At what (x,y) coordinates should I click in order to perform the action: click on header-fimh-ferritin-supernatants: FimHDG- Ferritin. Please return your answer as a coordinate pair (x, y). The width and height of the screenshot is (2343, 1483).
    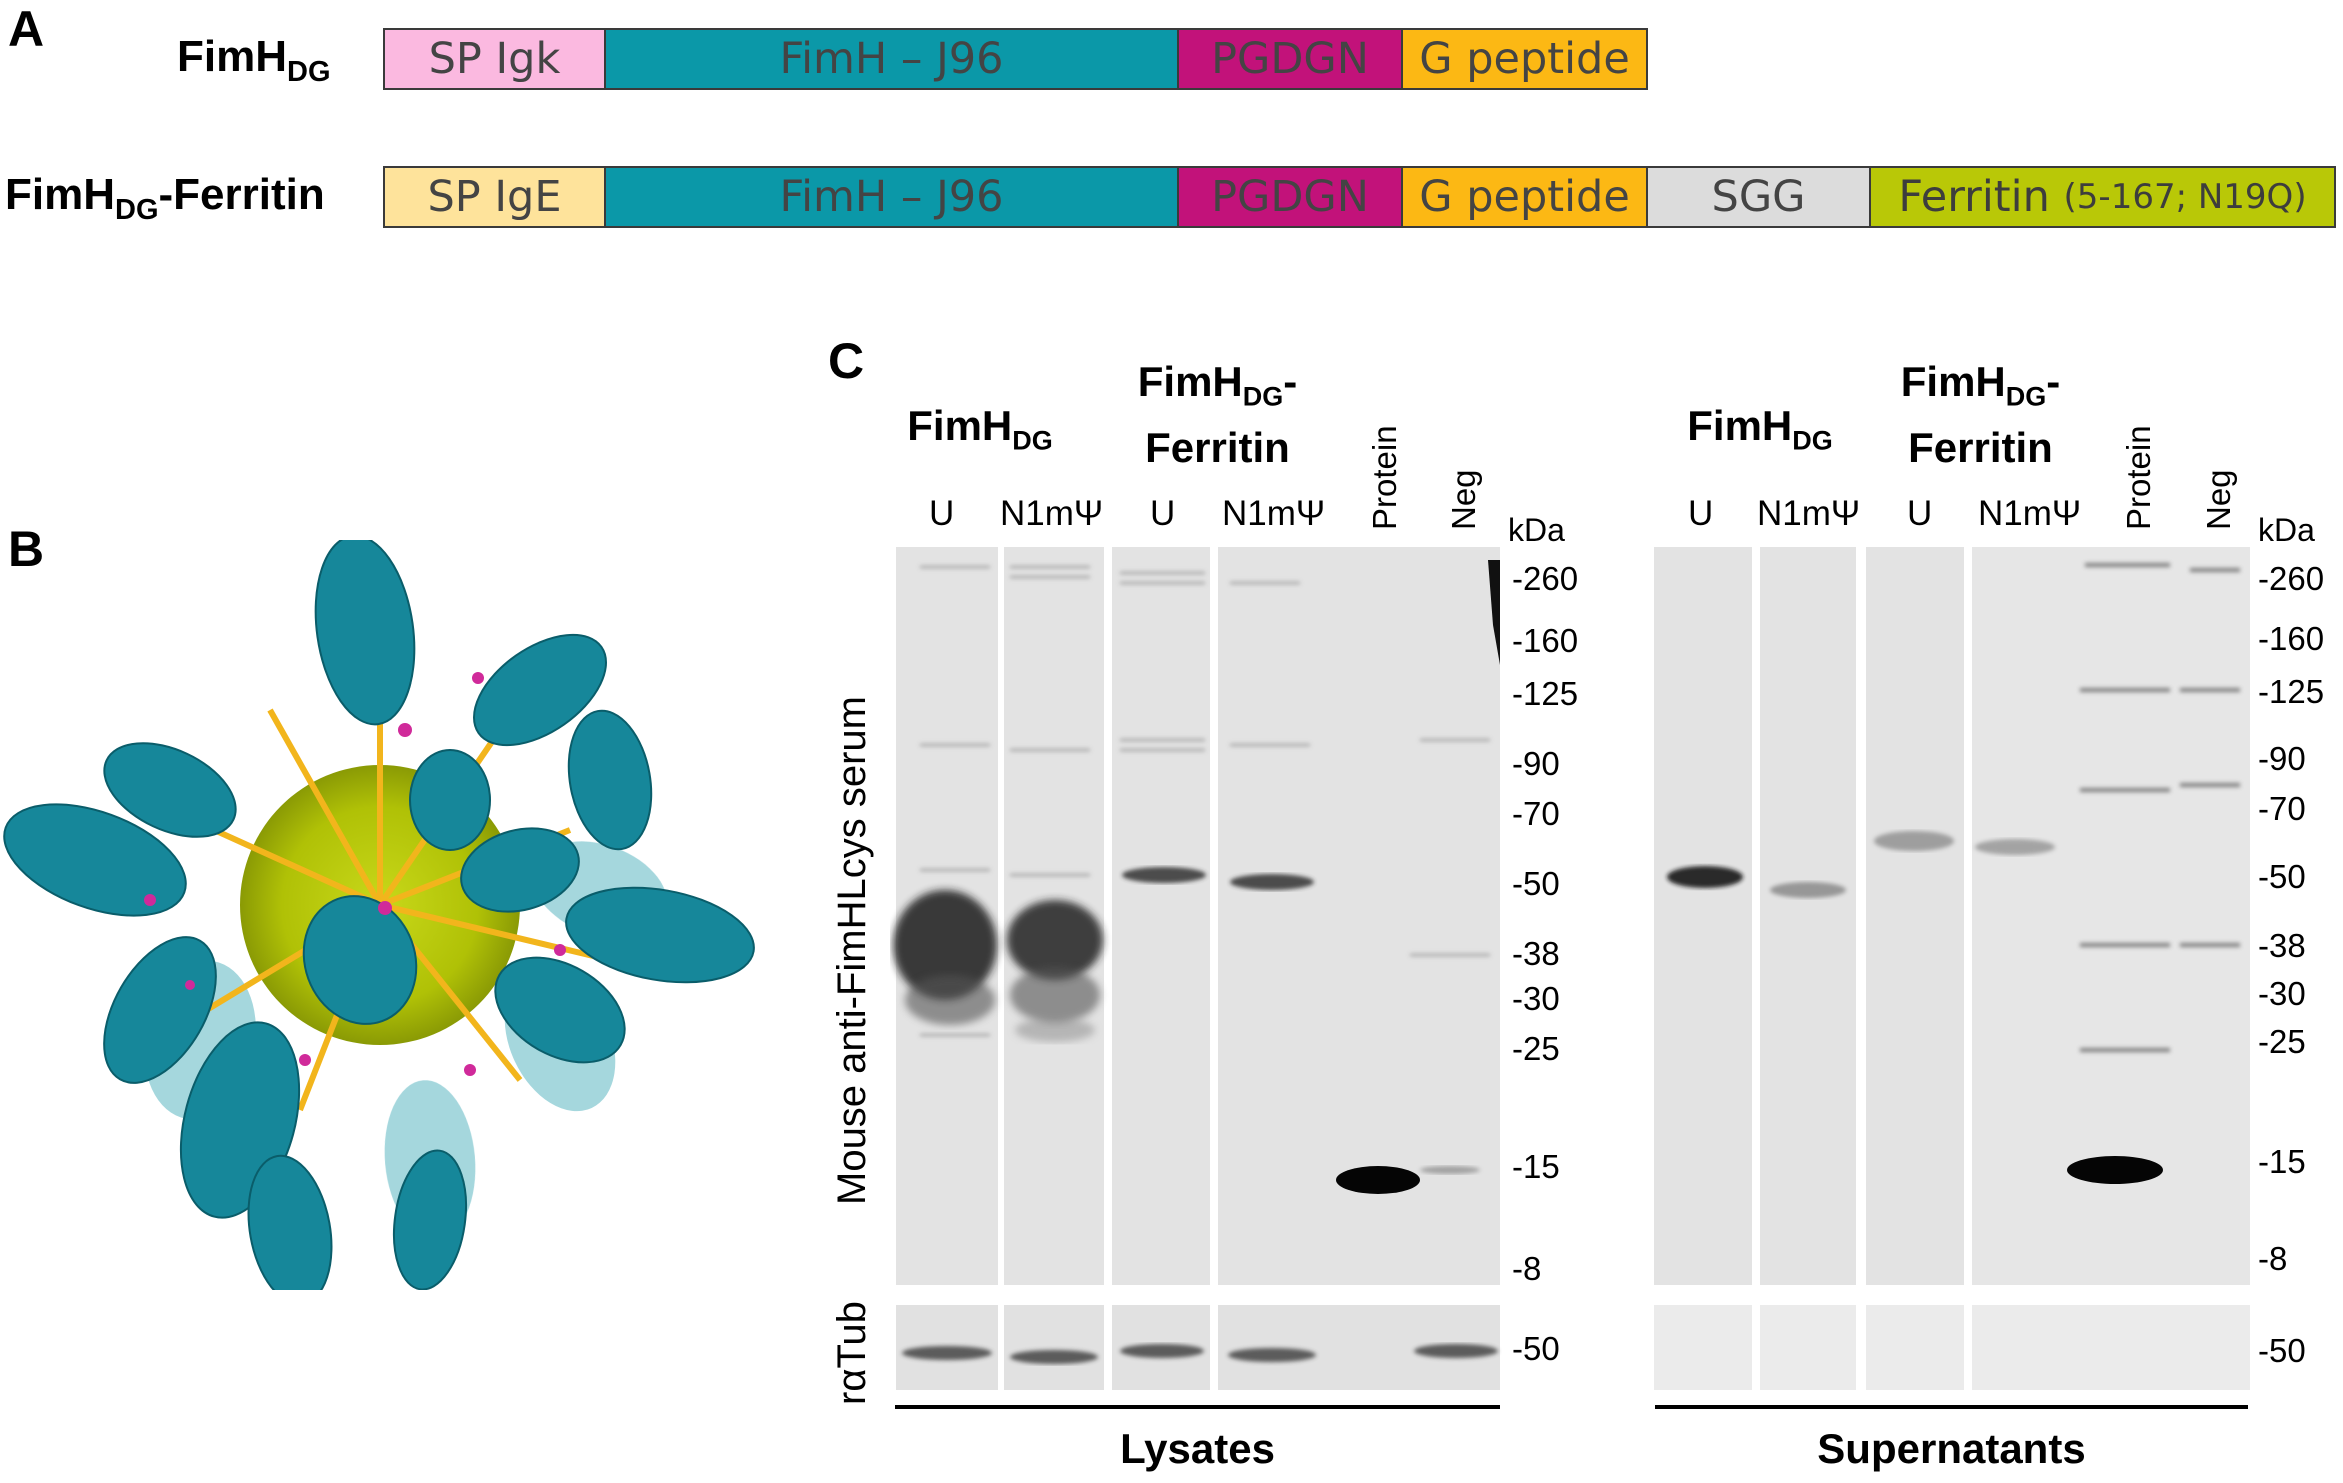
    Looking at the image, I should click on (1980, 415).